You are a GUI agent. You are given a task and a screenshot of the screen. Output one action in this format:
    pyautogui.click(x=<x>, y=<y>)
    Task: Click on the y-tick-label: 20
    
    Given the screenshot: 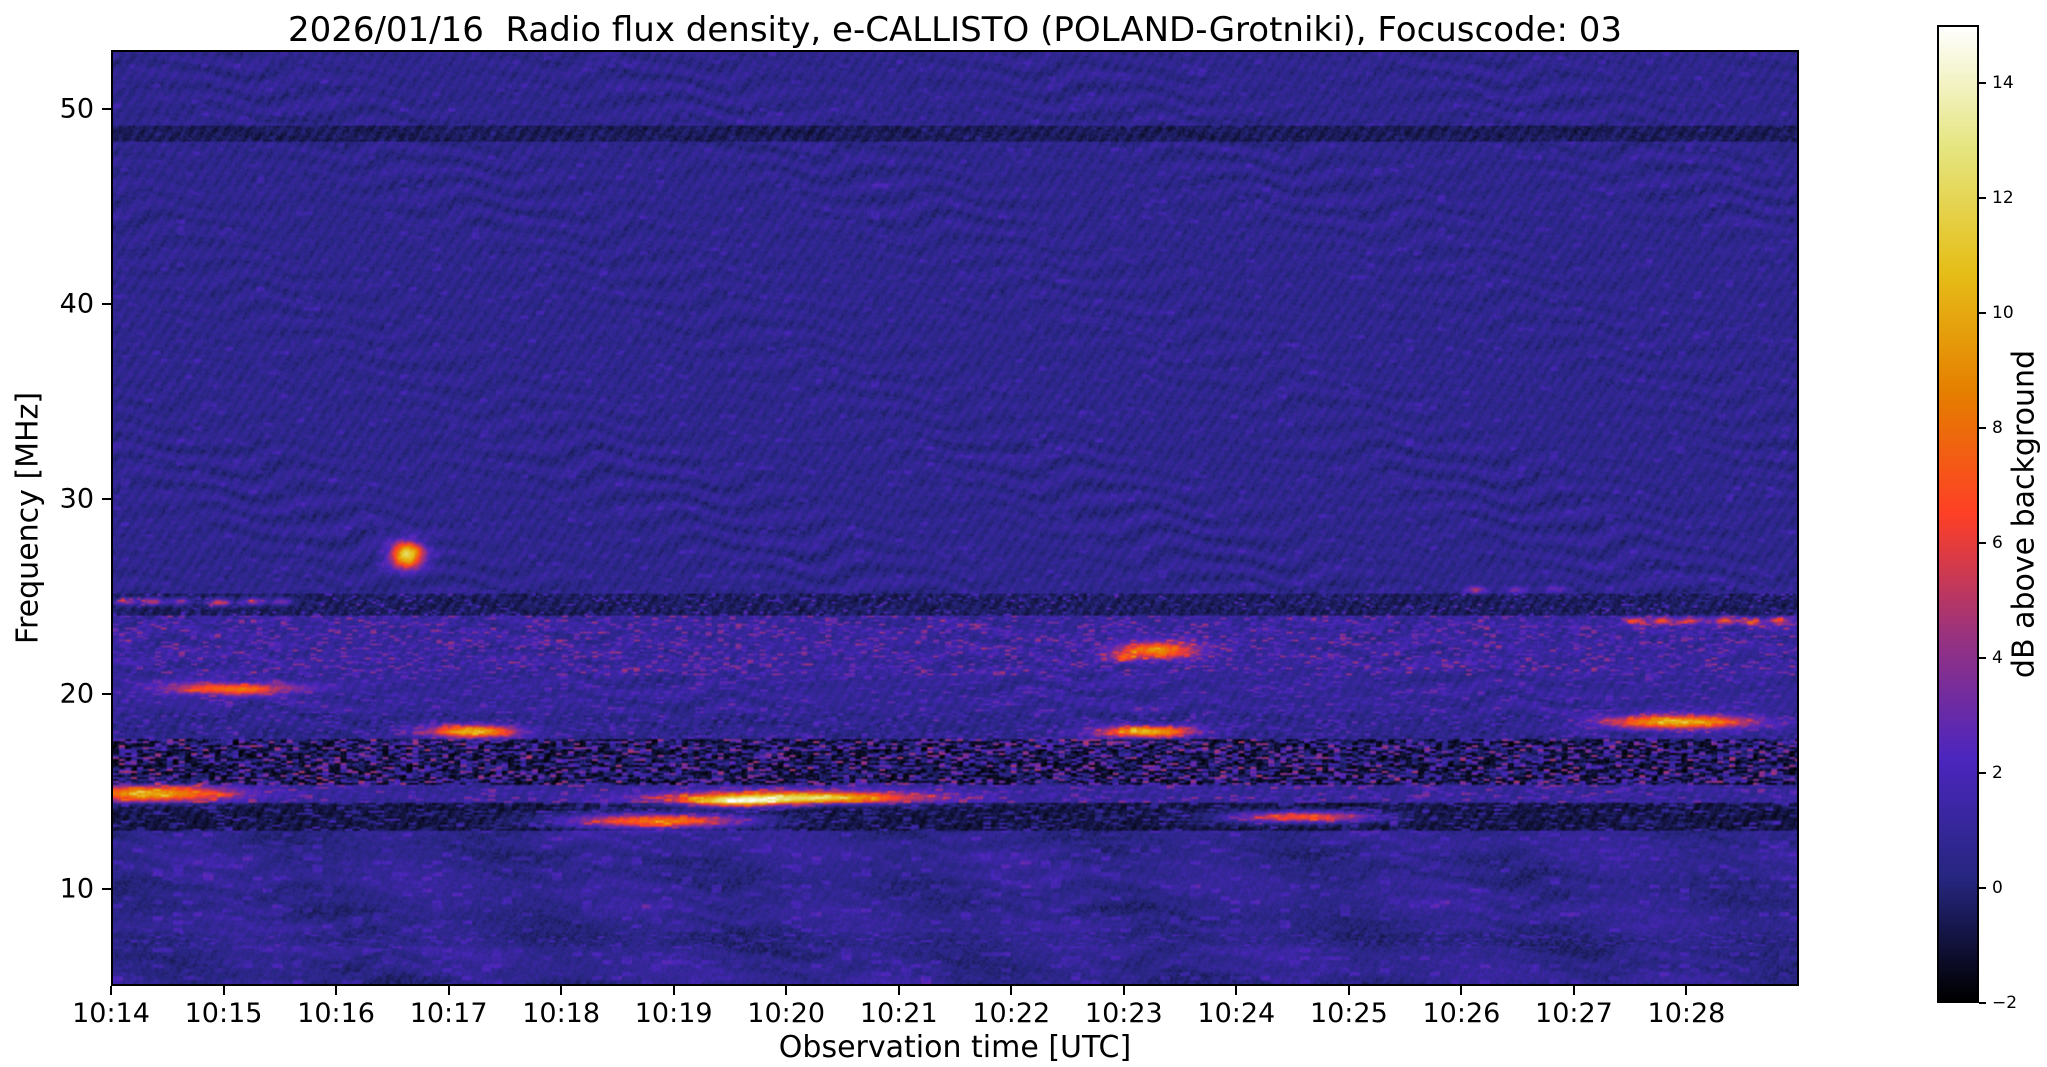 What is the action you would take?
    pyautogui.click(x=76, y=693)
    